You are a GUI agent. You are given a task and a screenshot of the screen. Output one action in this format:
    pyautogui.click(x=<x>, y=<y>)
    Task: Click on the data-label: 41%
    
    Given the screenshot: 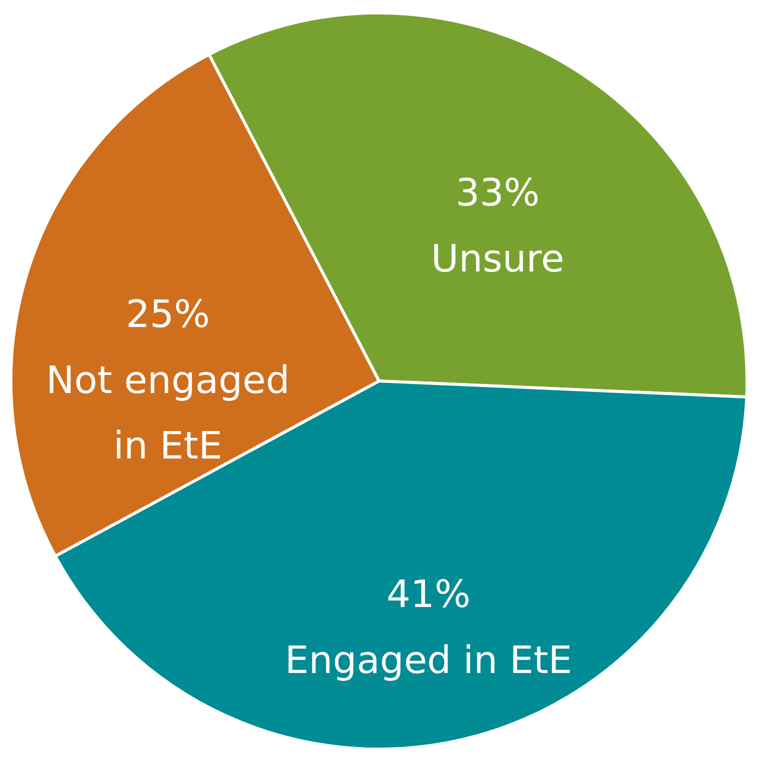 What is the action you would take?
    pyautogui.click(x=428, y=594)
    